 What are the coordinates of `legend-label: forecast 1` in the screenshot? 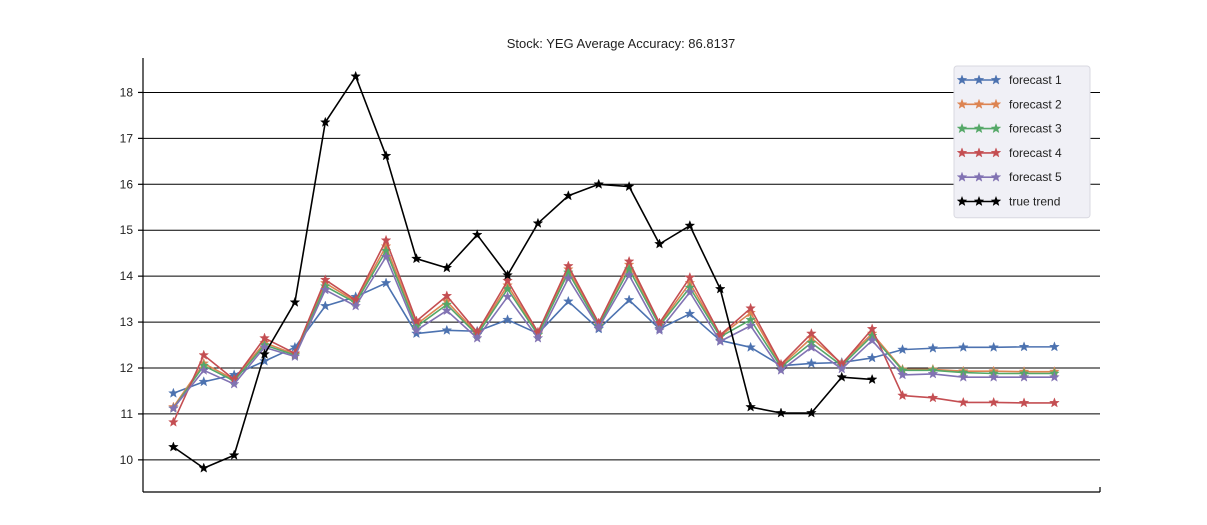 It's located at (1035, 80).